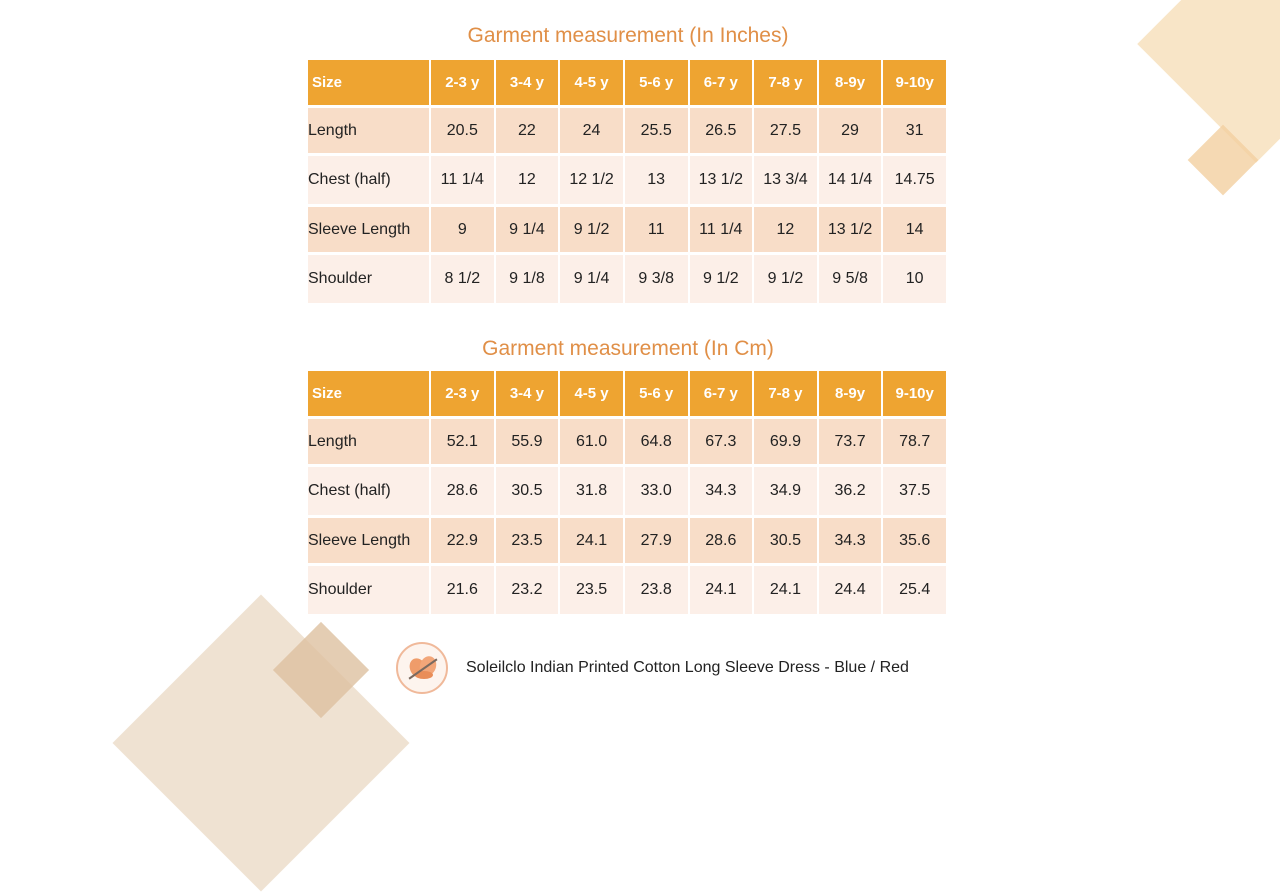 The height and width of the screenshot is (892, 1280). Describe the element at coordinates (915, 230) in the screenshot. I see `table-cell: 14` at that location.